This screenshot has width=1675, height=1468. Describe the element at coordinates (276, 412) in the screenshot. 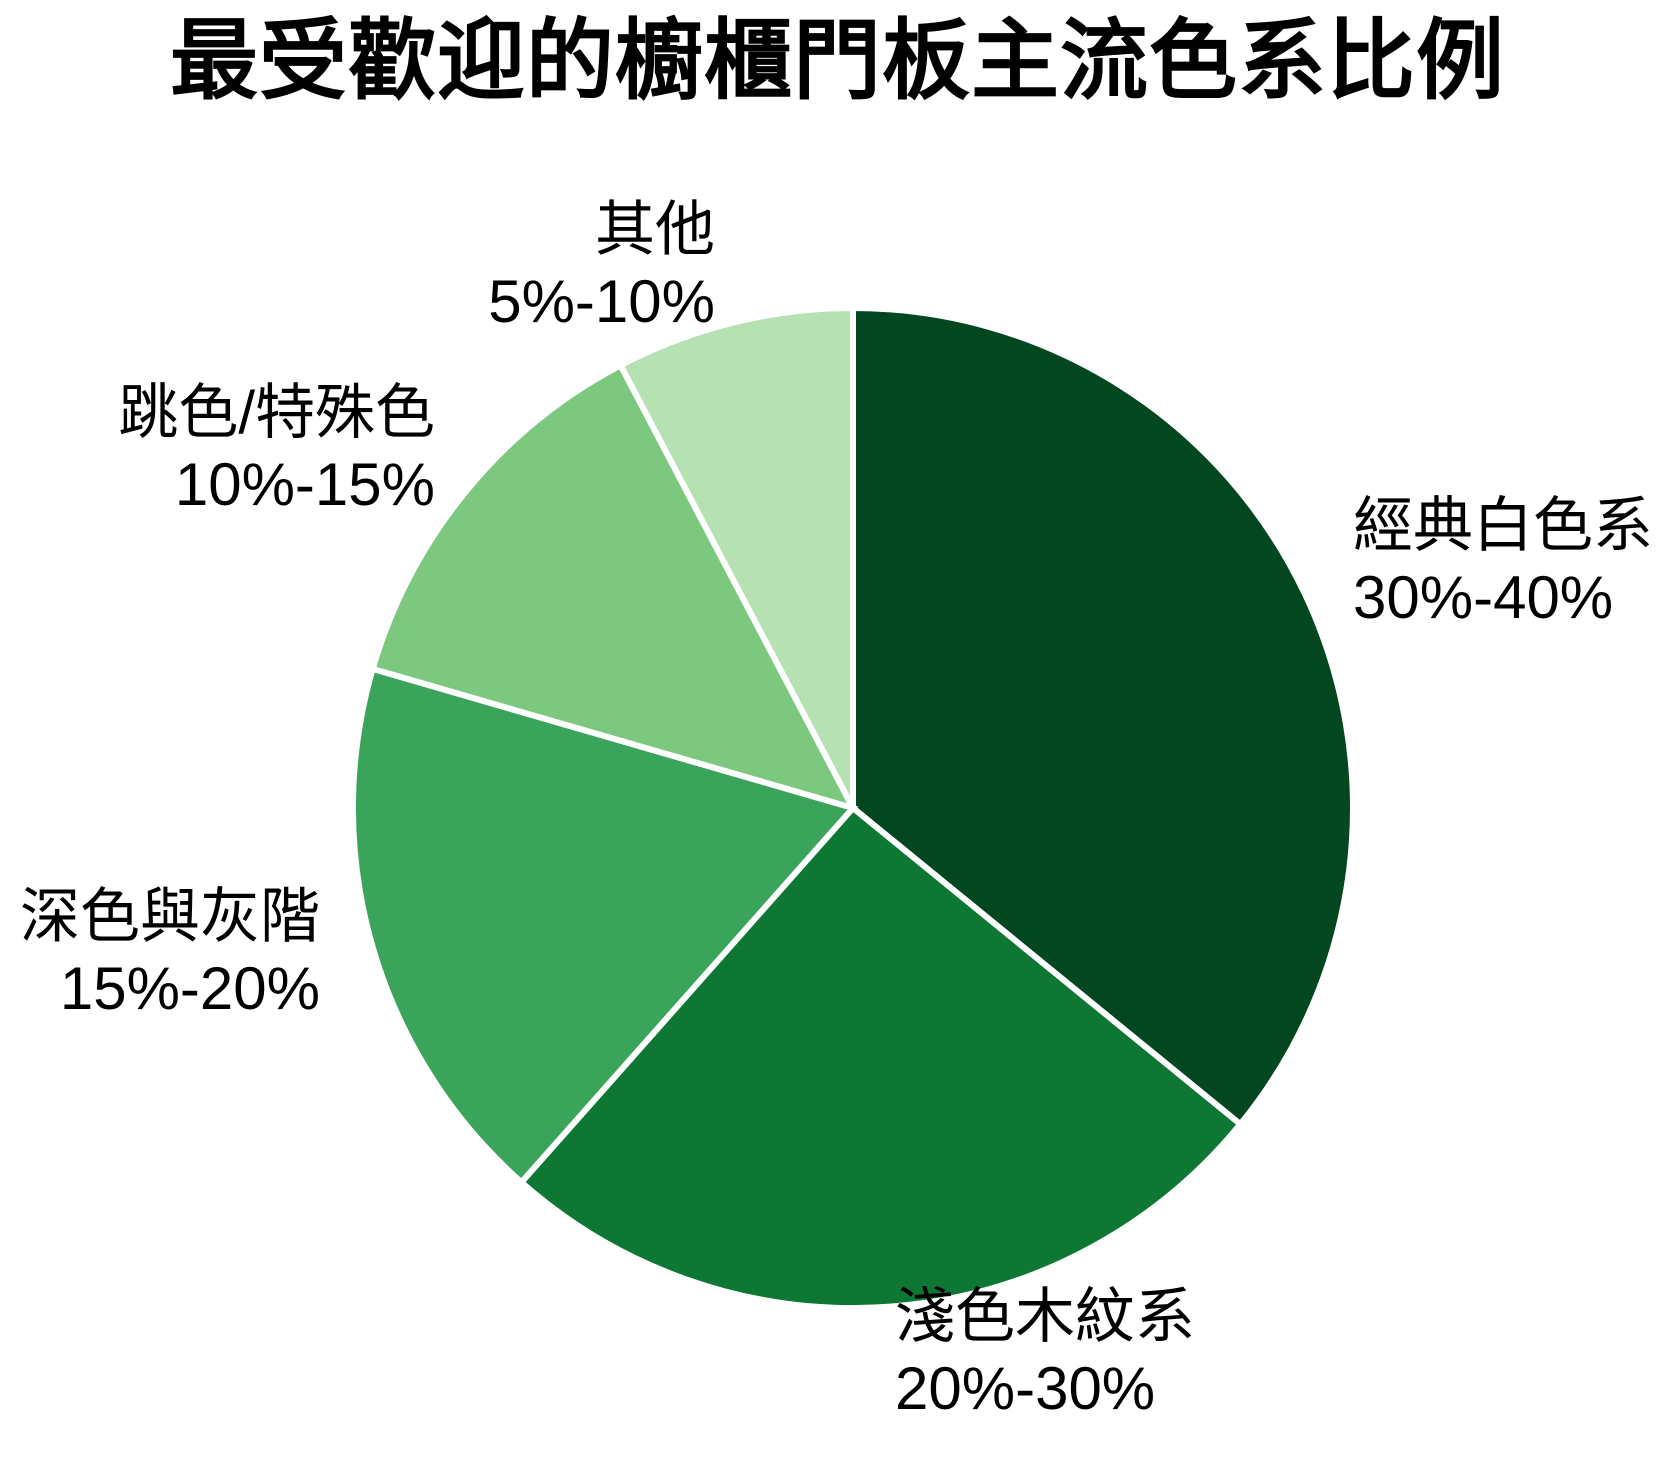

I see `slice-label-text: 跳色/特殊色` at that location.